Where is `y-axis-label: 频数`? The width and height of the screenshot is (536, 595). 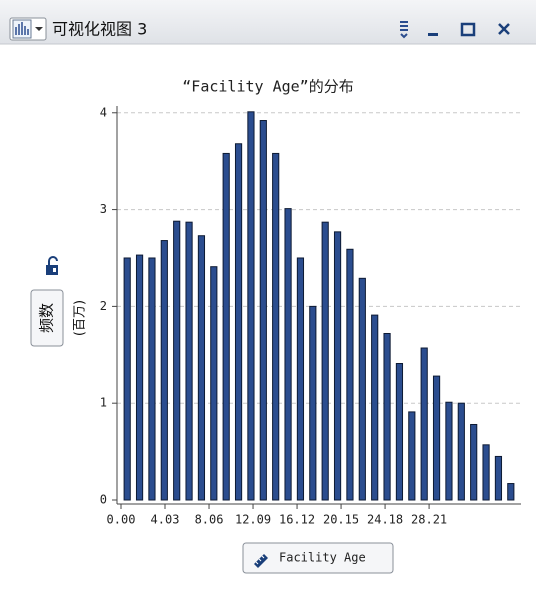
y-axis-label: 频数 is located at coordinates (47, 318).